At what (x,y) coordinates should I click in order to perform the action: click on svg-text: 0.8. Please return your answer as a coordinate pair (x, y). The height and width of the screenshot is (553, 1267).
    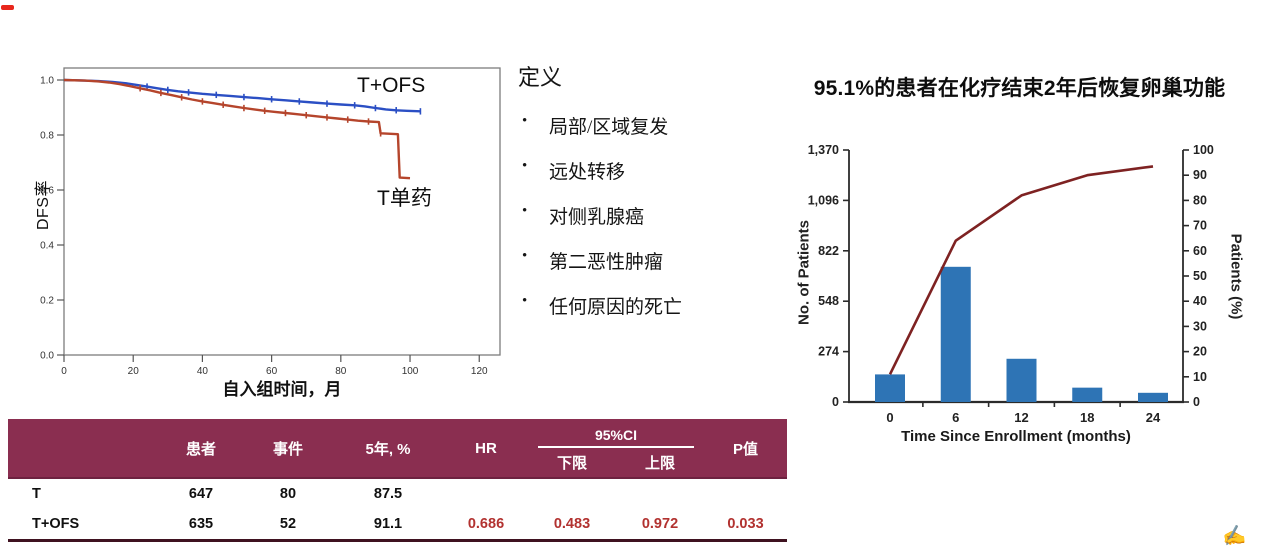
    Looking at the image, I should click on (47, 136).